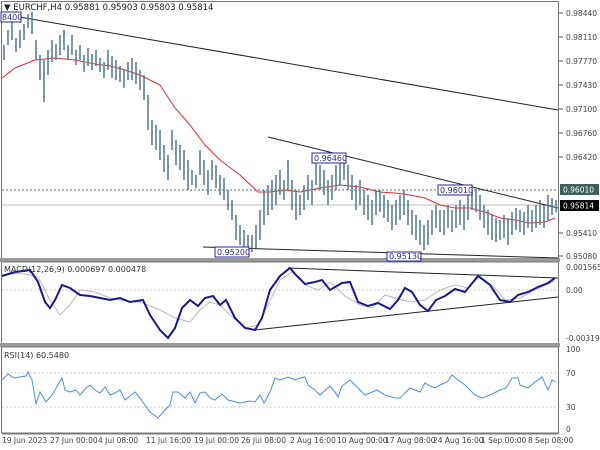  Describe the element at coordinates (581, 256) in the screenshot. I see `svg-text: 0.95080` at that location.